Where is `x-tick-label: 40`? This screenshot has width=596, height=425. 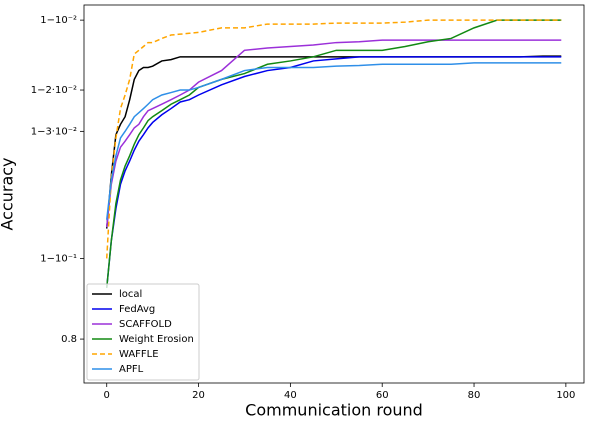
x-tick-label: 40 is located at coordinates (290, 395).